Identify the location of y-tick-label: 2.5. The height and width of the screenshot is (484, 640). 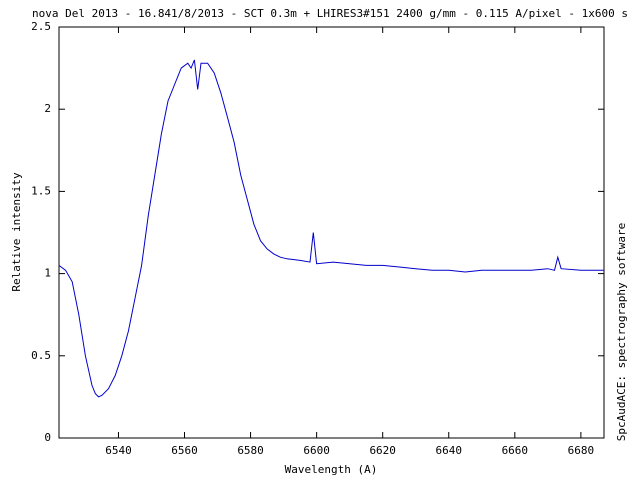
(41, 26).